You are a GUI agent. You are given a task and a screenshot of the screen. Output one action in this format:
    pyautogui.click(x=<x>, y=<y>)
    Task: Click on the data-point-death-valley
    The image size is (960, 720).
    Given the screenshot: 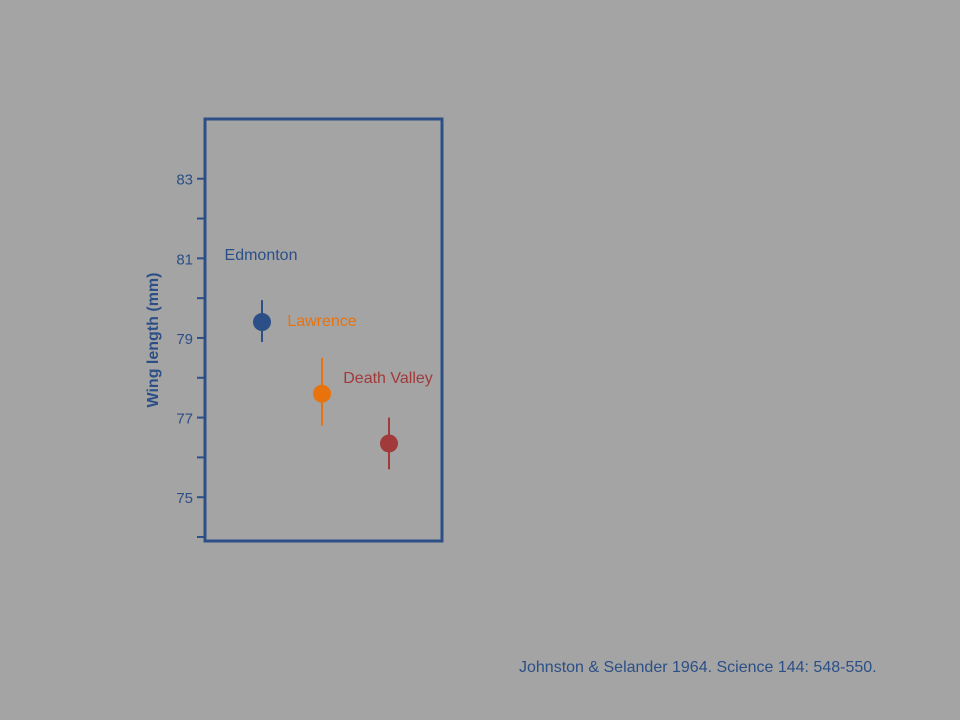 What is the action you would take?
    pyautogui.click(x=389, y=443)
    